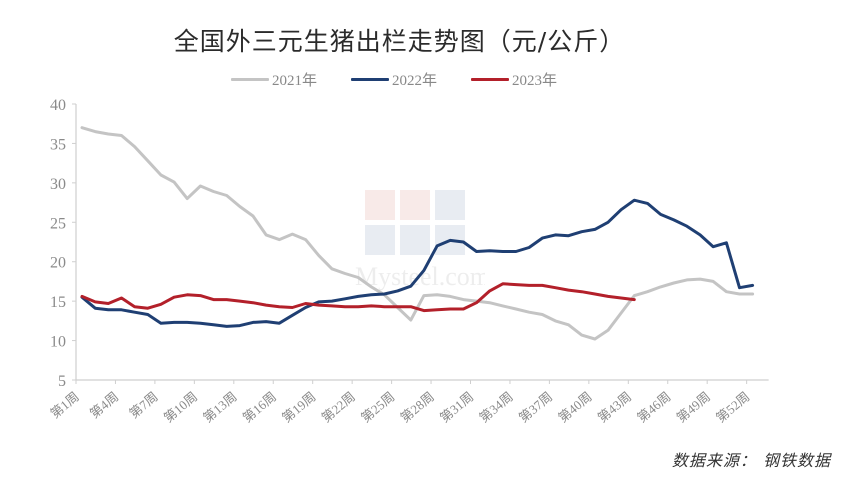 This screenshot has height=479, width=853. I want to click on y-tick-label: 25, so click(58, 223).